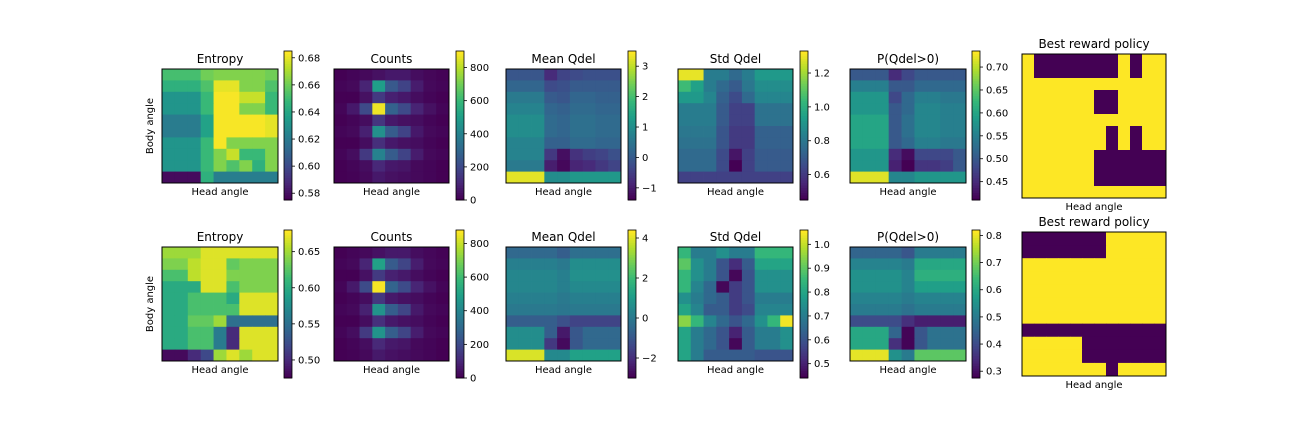 This screenshot has width=1296, height=432. I want to click on panel-title: P(Qdel>0), so click(908, 59).